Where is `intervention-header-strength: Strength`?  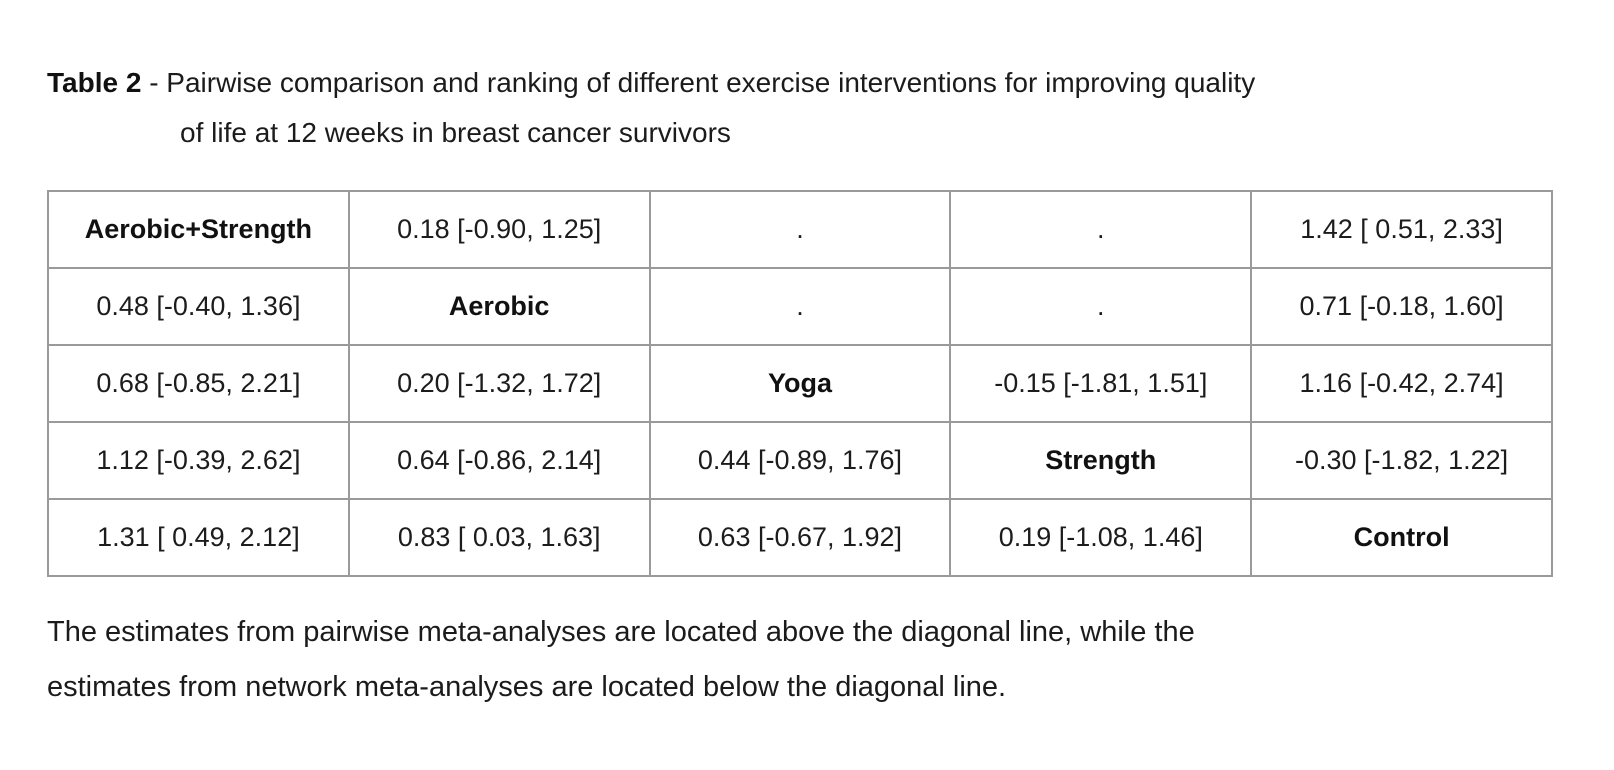 intervention-header-strength: Strength is located at coordinates (1101, 460).